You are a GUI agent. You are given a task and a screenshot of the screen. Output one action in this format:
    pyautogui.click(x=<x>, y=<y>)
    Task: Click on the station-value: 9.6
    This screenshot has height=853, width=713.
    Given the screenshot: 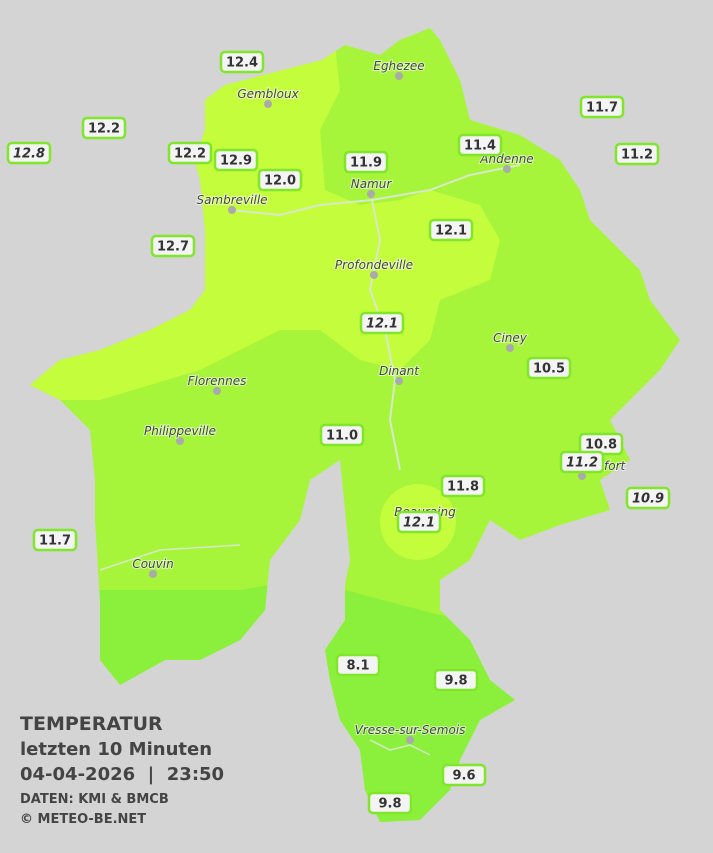 What is the action you would take?
    pyautogui.click(x=463, y=776)
    